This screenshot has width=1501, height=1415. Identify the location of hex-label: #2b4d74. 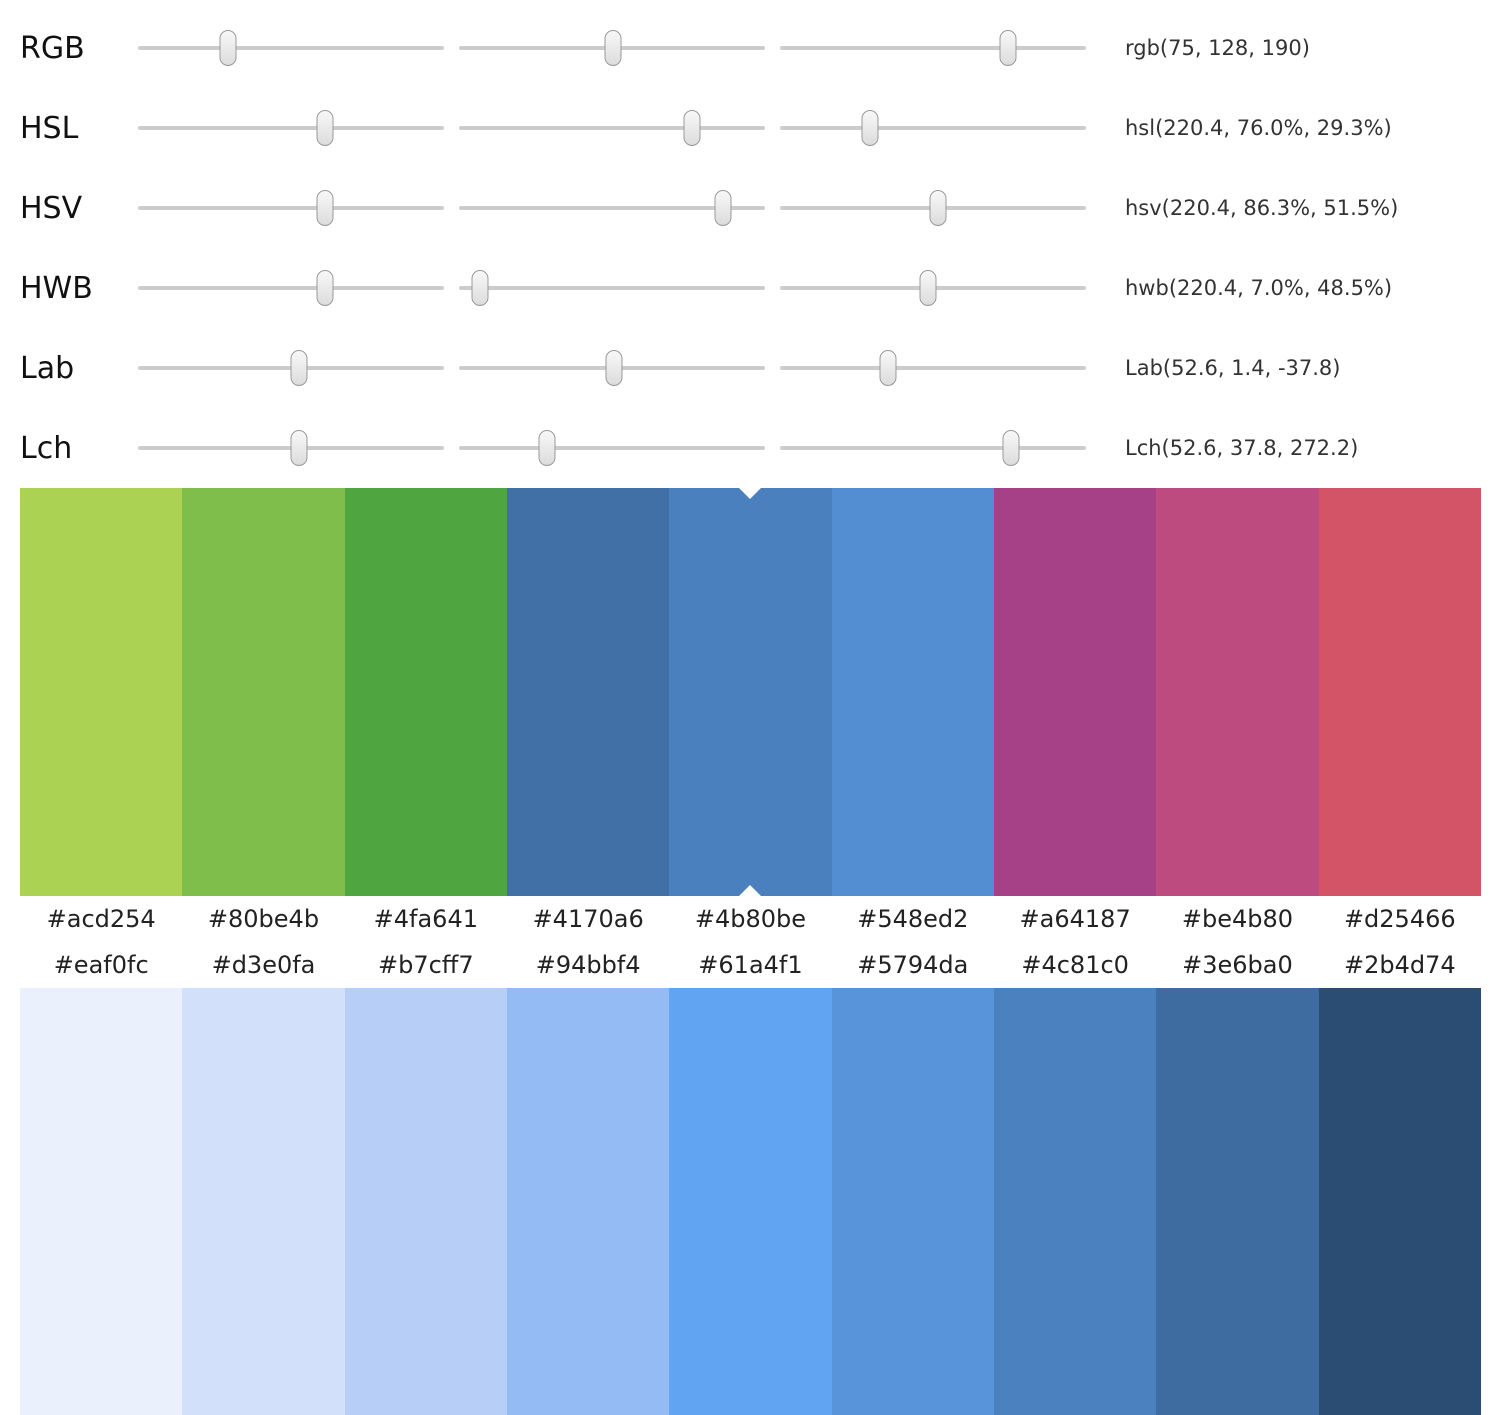
(1399, 965).